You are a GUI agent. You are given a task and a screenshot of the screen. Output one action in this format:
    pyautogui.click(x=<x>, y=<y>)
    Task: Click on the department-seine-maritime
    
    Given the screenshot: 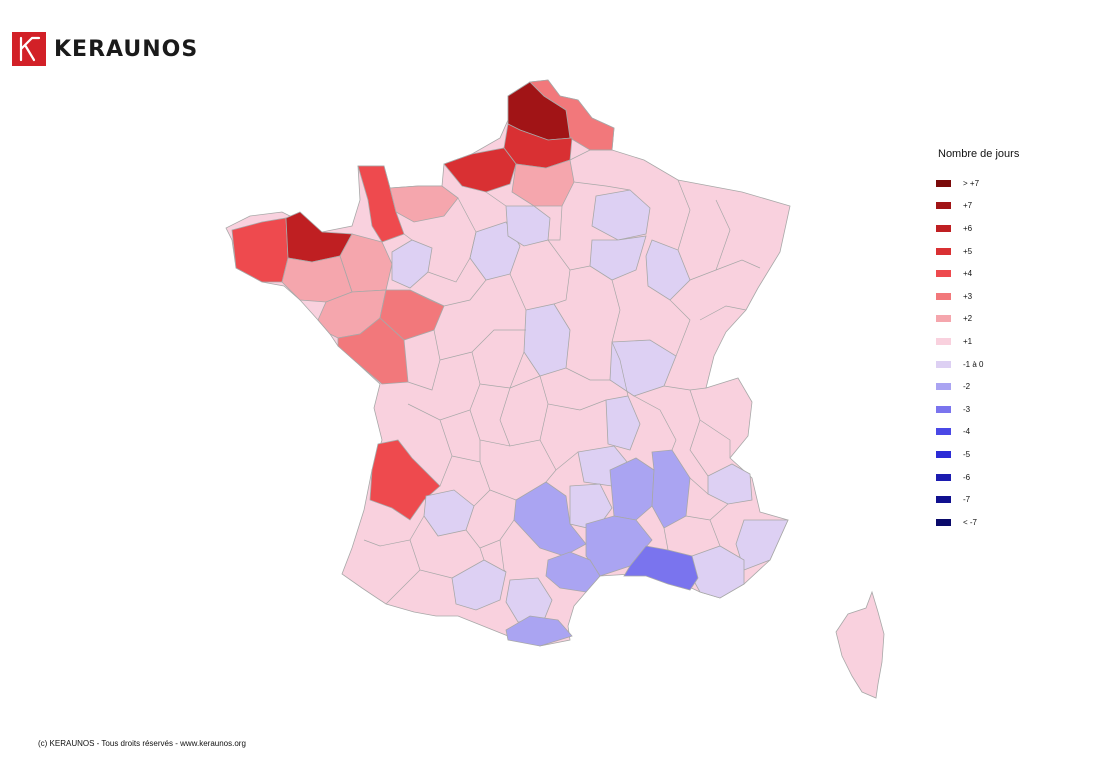 What is the action you would take?
    pyautogui.click(x=480, y=170)
    